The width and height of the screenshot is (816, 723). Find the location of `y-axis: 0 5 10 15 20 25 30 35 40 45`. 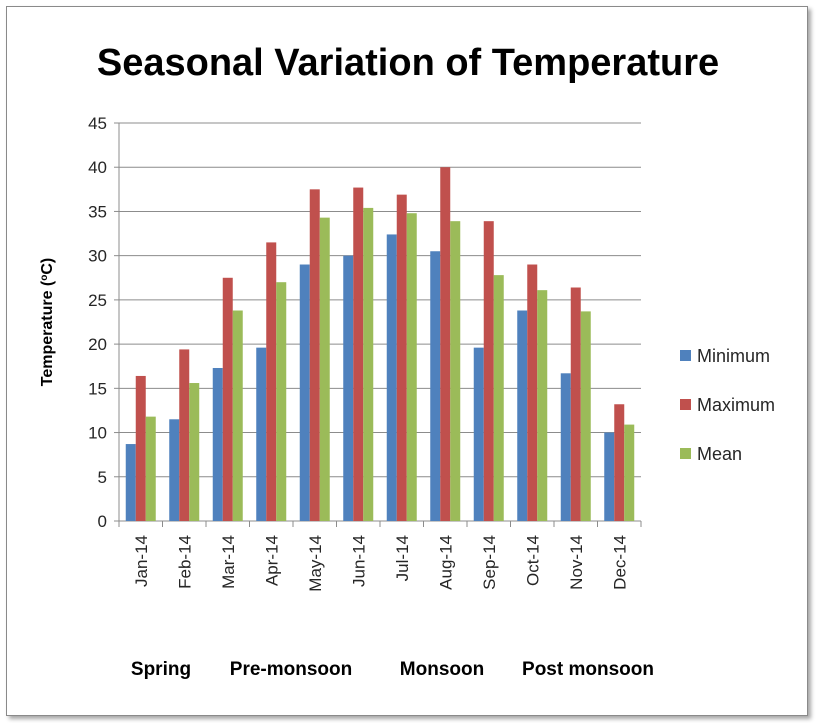

y-axis: 0 5 10 15 20 25 30 35 40 45 is located at coordinates (104, 322).